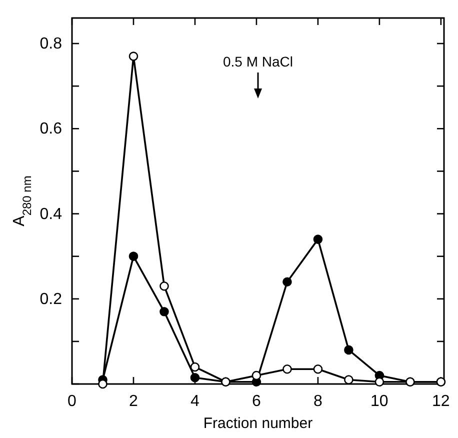 The image size is (458, 438). Describe the element at coordinates (51, 214) in the screenshot. I see `y-tick-label: 0.4` at that location.